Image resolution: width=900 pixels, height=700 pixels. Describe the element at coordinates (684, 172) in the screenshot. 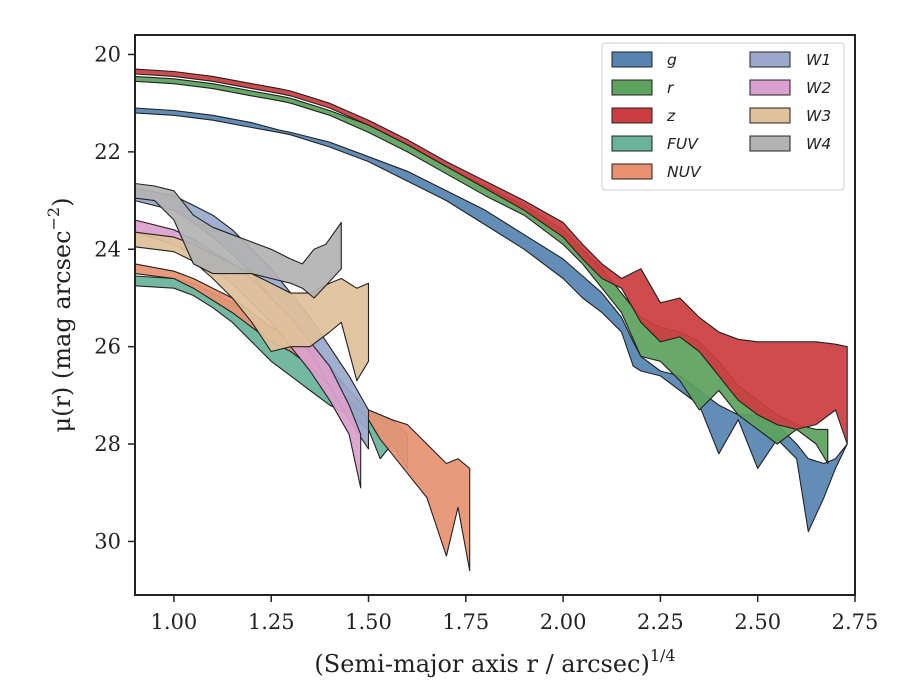

I see `legend-label-nuv: NUV` at that location.